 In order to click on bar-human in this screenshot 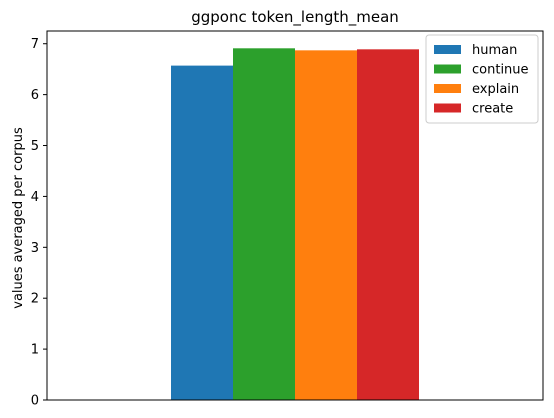, I will do `click(202, 233)`.